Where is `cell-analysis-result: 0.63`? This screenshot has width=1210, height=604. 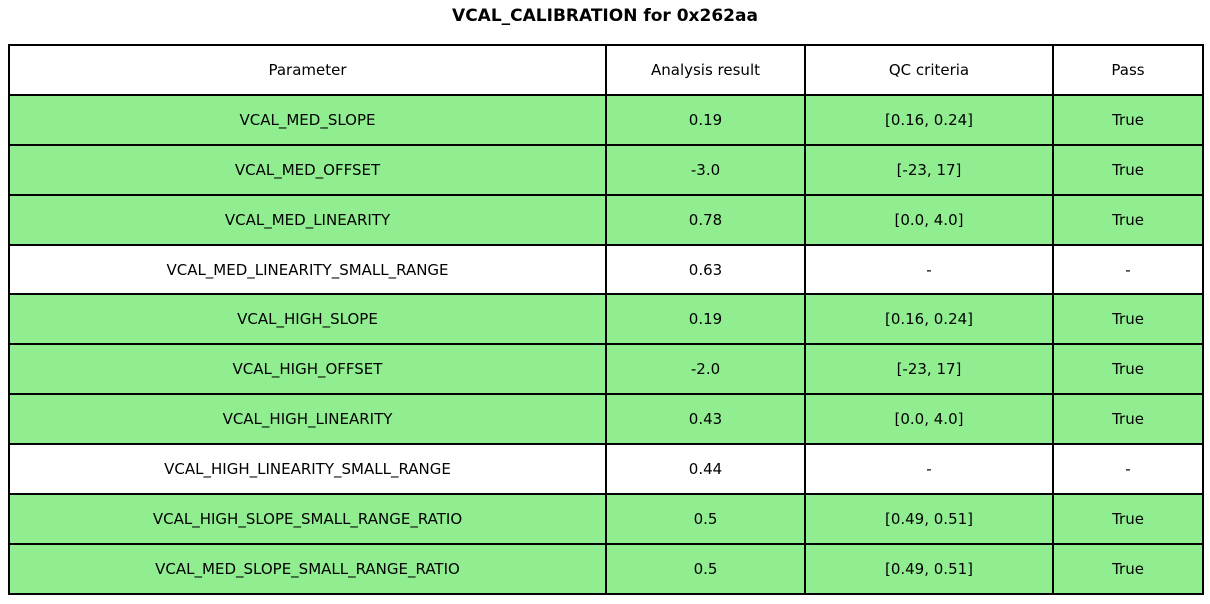
cell-analysis-result: 0.63 is located at coordinates (705, 269).